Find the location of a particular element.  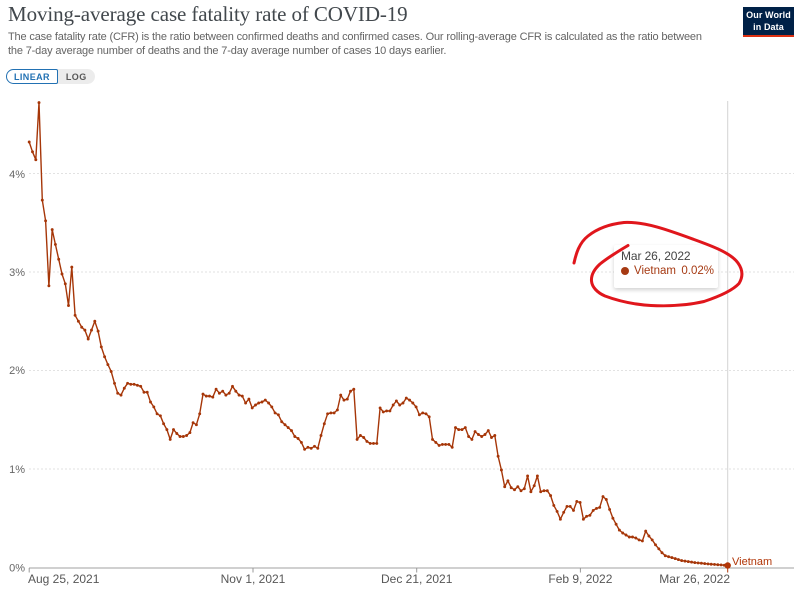

svg-text: Feb 9, 2022 is located at coordinates (580, 579).